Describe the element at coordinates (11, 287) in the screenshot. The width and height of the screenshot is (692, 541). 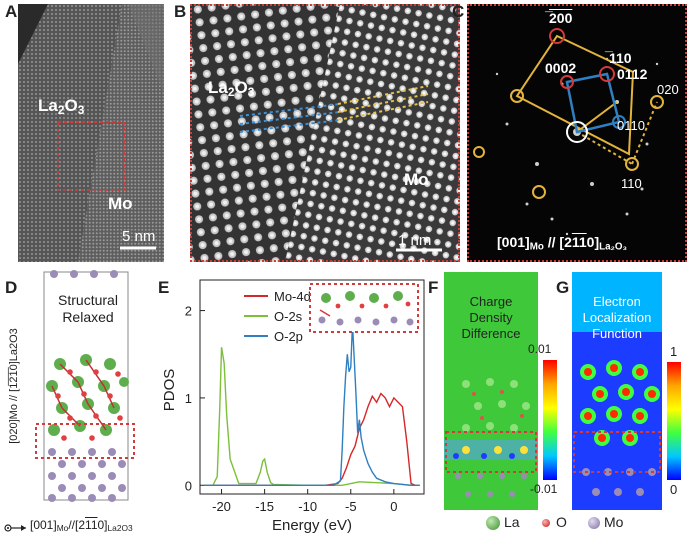
I see `panel-label-d: D` at that location.